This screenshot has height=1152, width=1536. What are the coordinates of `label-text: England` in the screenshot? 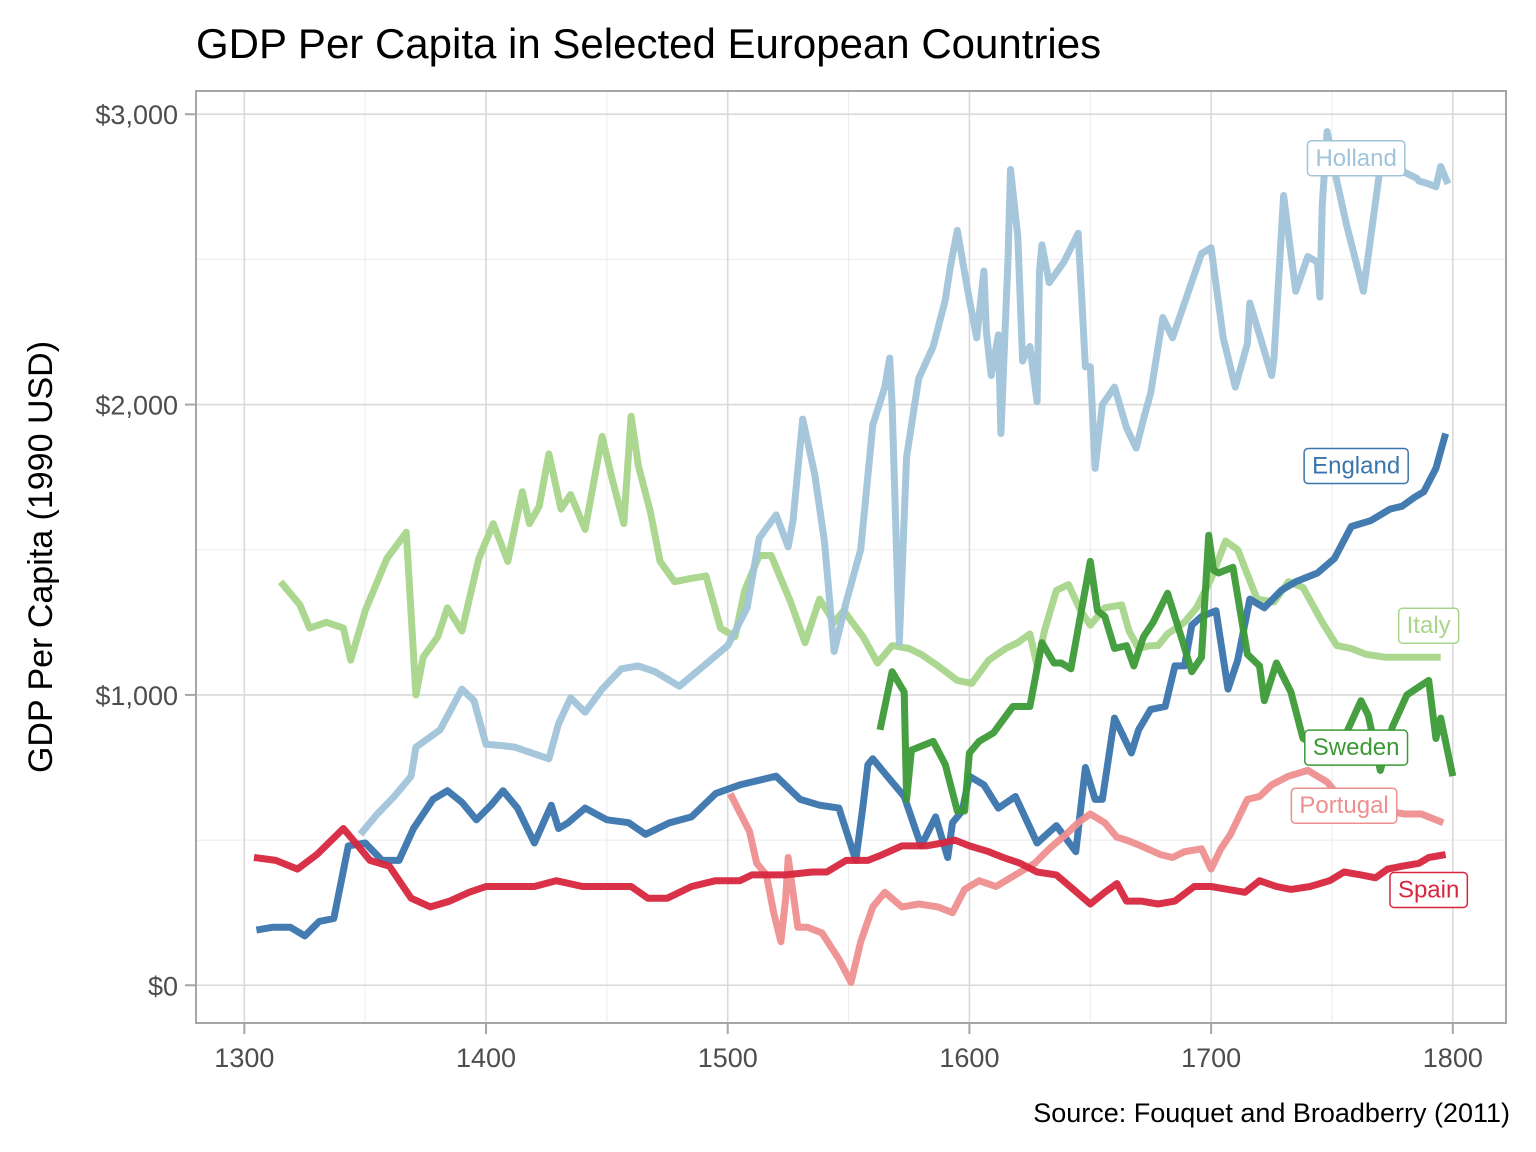 It's located at (1356, 466).